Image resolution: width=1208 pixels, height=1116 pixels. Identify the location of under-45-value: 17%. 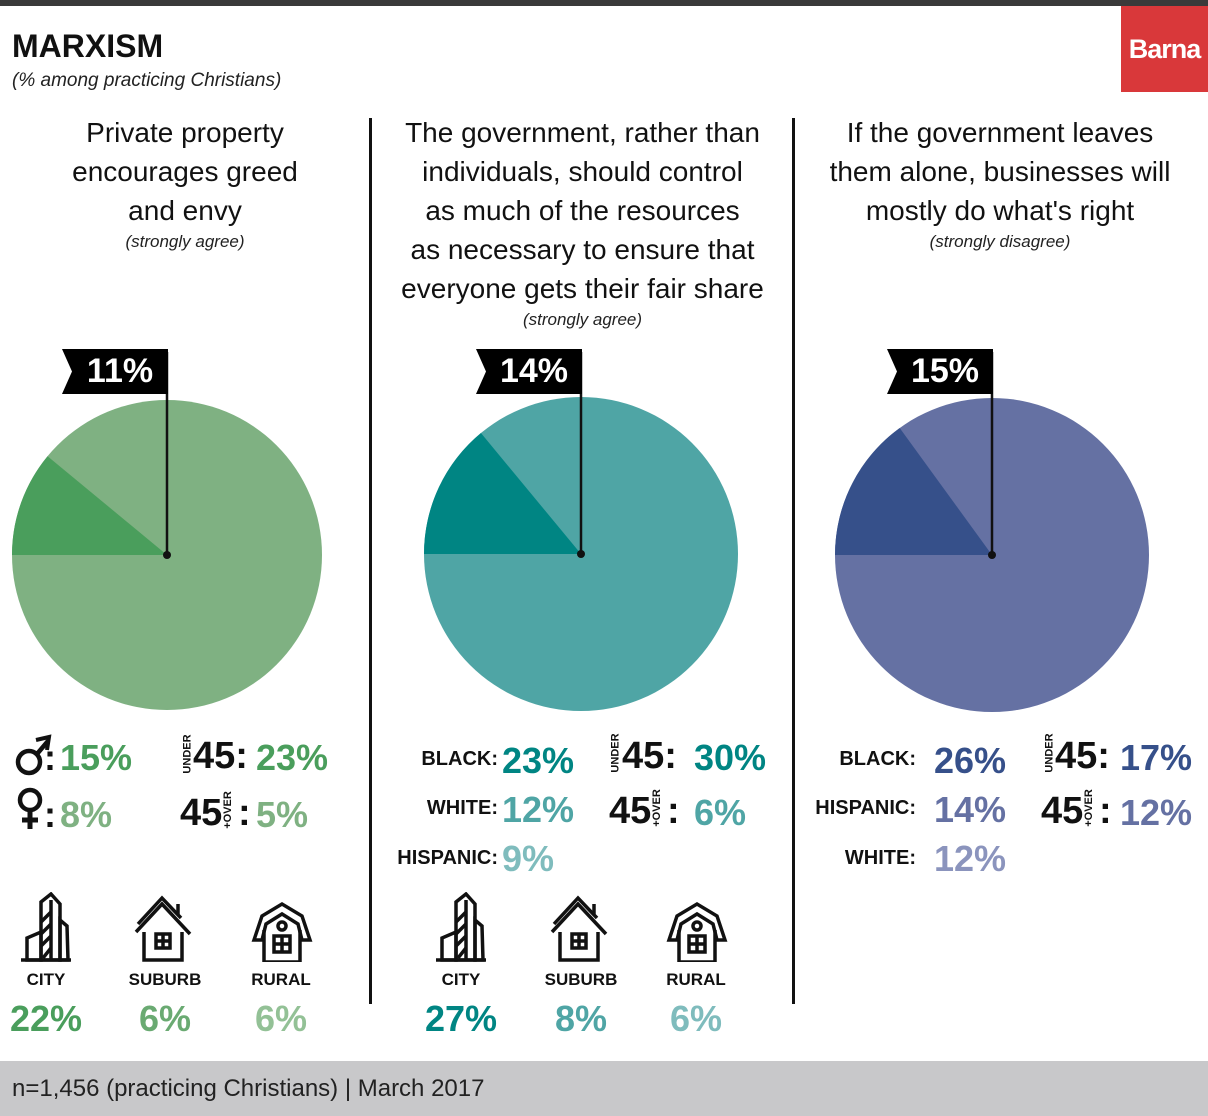
(1156, 757).